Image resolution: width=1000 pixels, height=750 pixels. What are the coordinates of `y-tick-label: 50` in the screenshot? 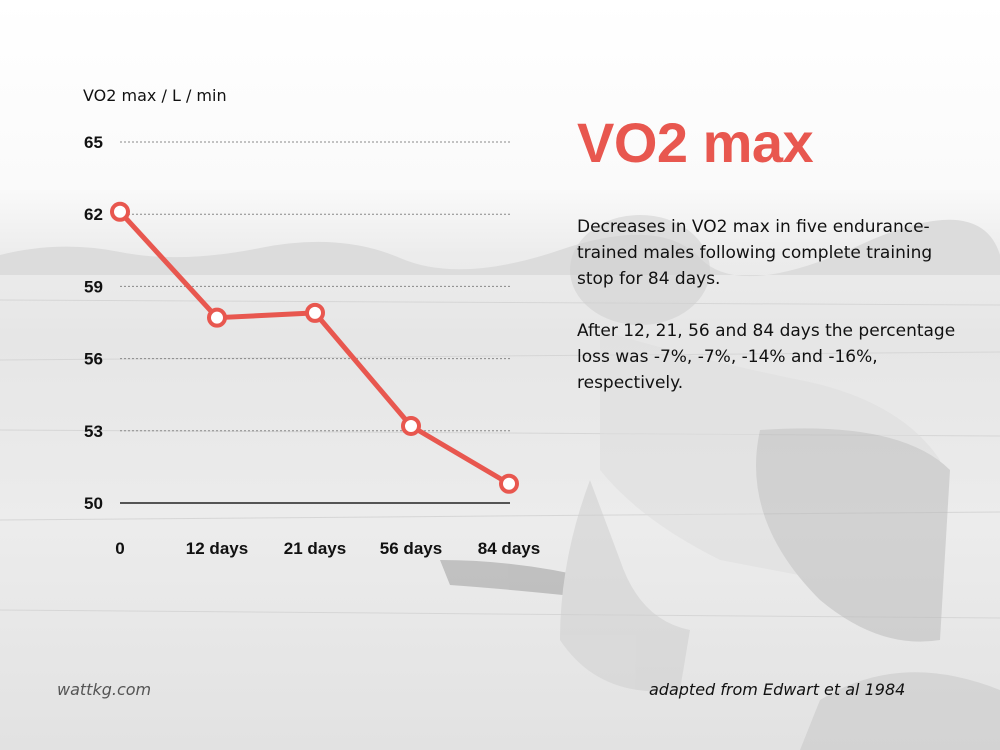 It's located at (93, 503).